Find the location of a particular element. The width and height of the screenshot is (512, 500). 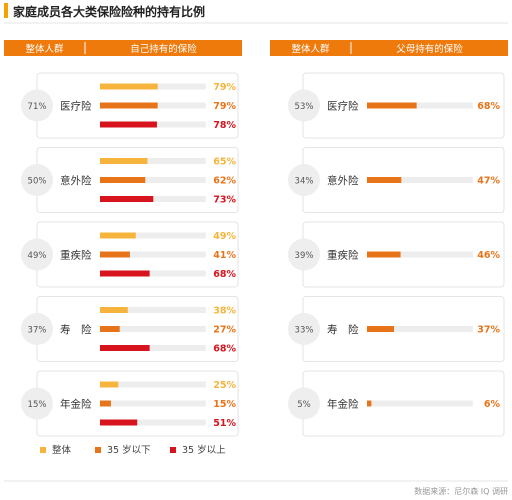

category-group: 39% 重疾险 46% is located at coordinates (396, 254).